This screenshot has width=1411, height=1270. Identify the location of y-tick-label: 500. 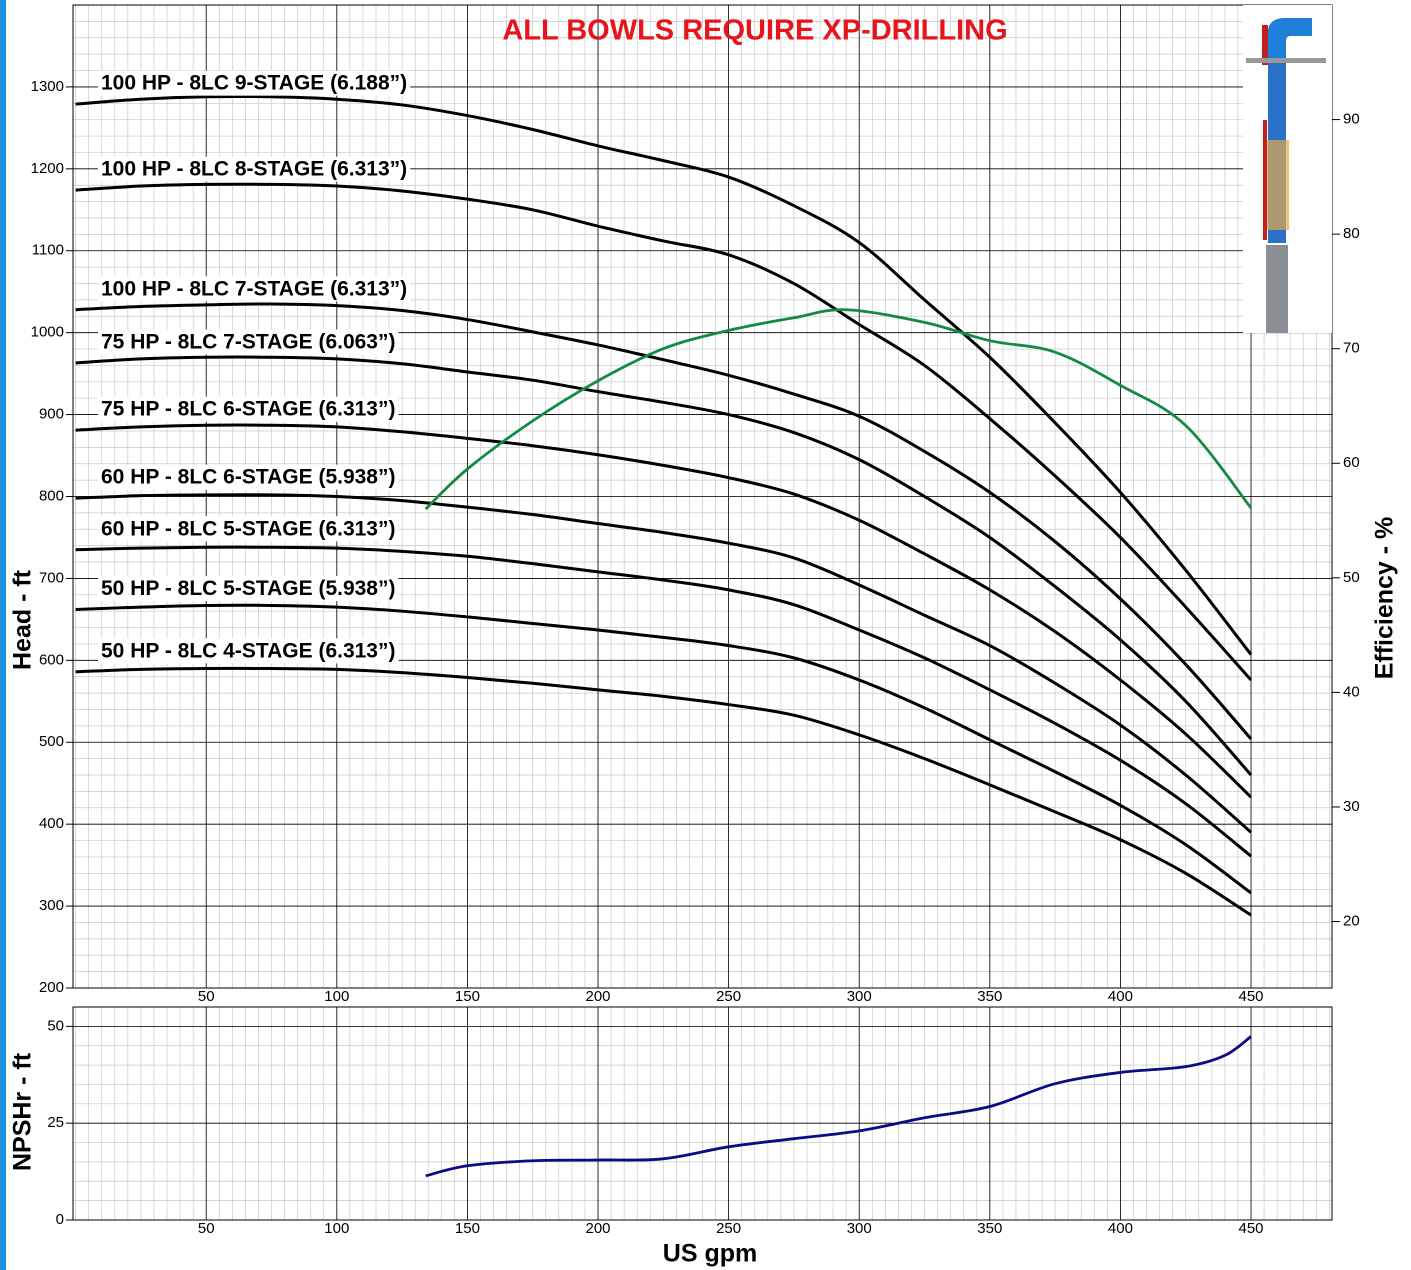
(51, 741).